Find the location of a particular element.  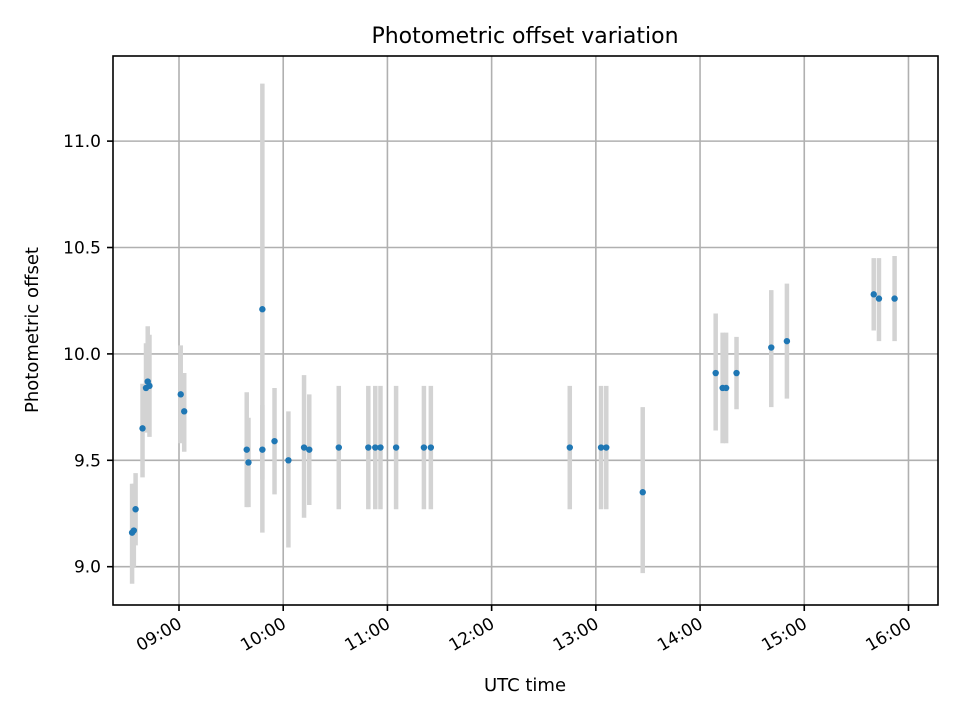

x-tick-label: 12:00 is located at coordinates (472, 635).